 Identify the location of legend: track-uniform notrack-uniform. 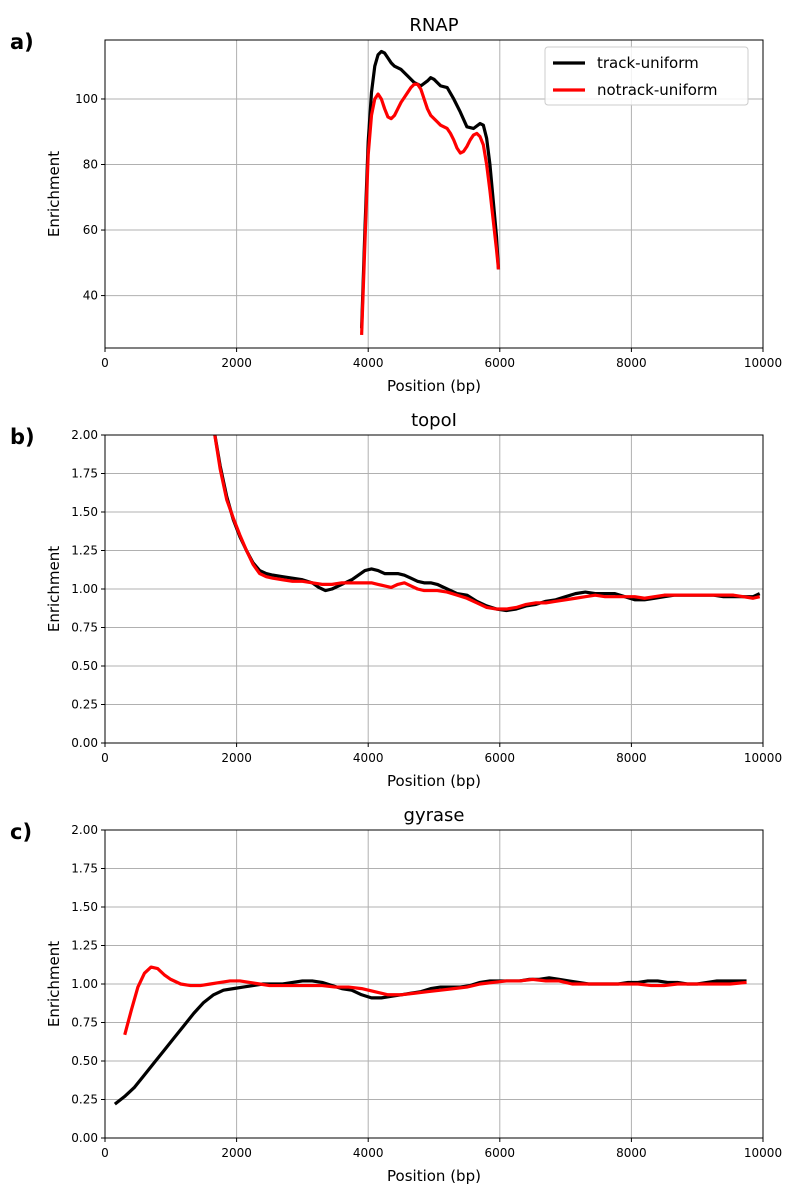
(646, 76).